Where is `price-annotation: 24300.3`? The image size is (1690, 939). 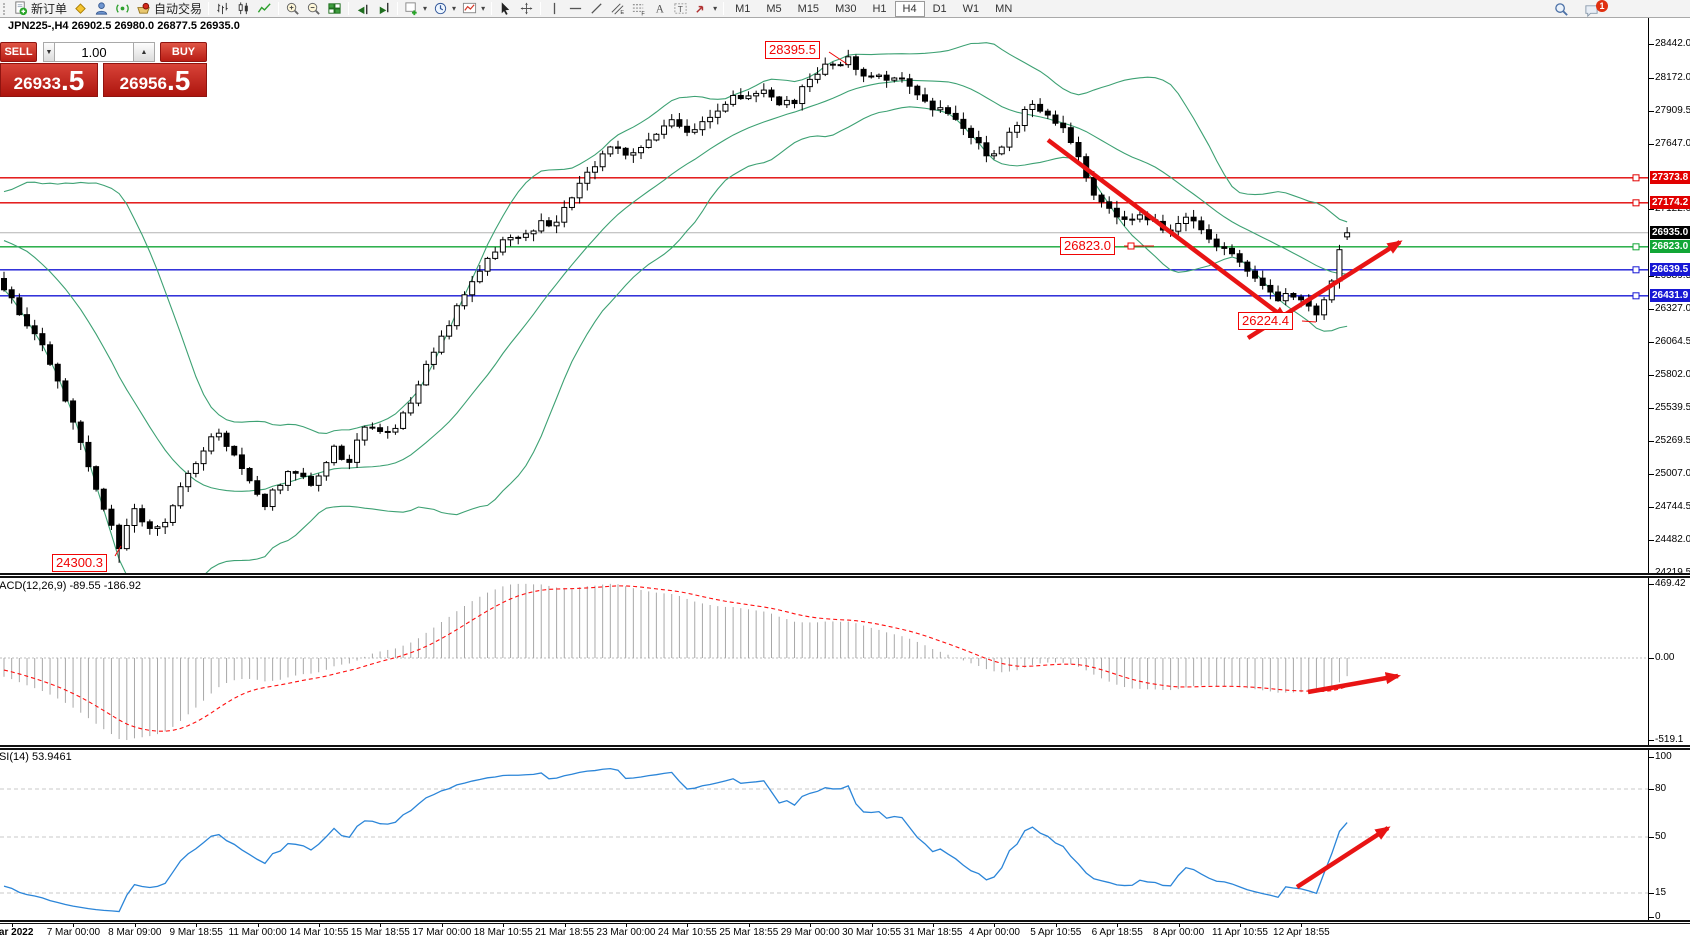
price-annotation: 24300.3 is located at coordinates (79, 563).